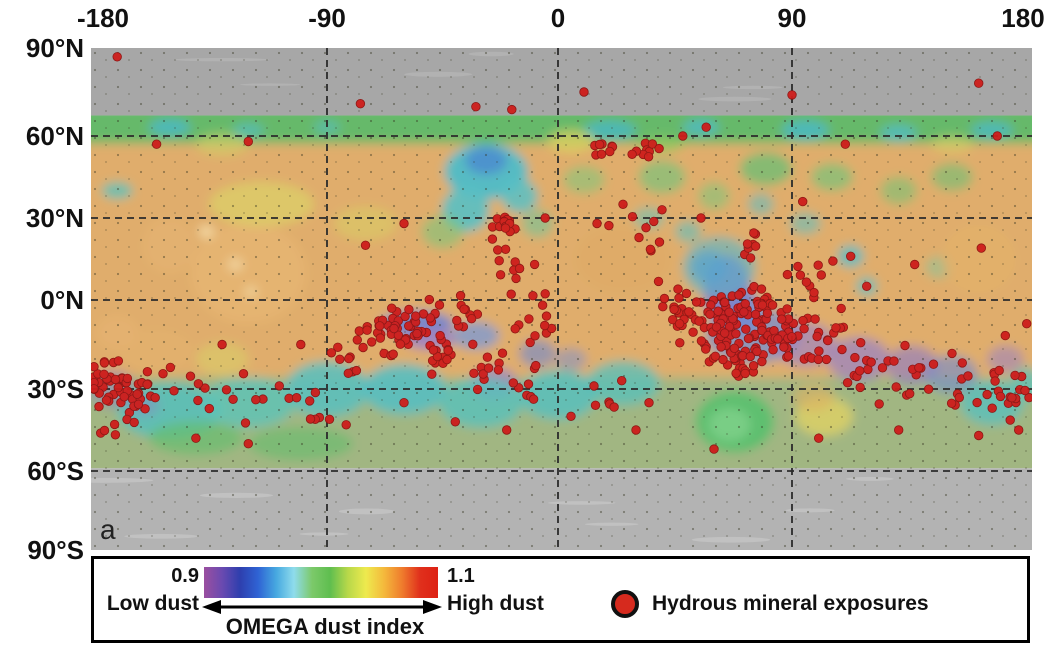 This screenshot has width=1055, height=665. What do you see at coordinates (103, 18) in the screenshot?
I see `lon-tick--180: -180` at bounding box center [103, 18].